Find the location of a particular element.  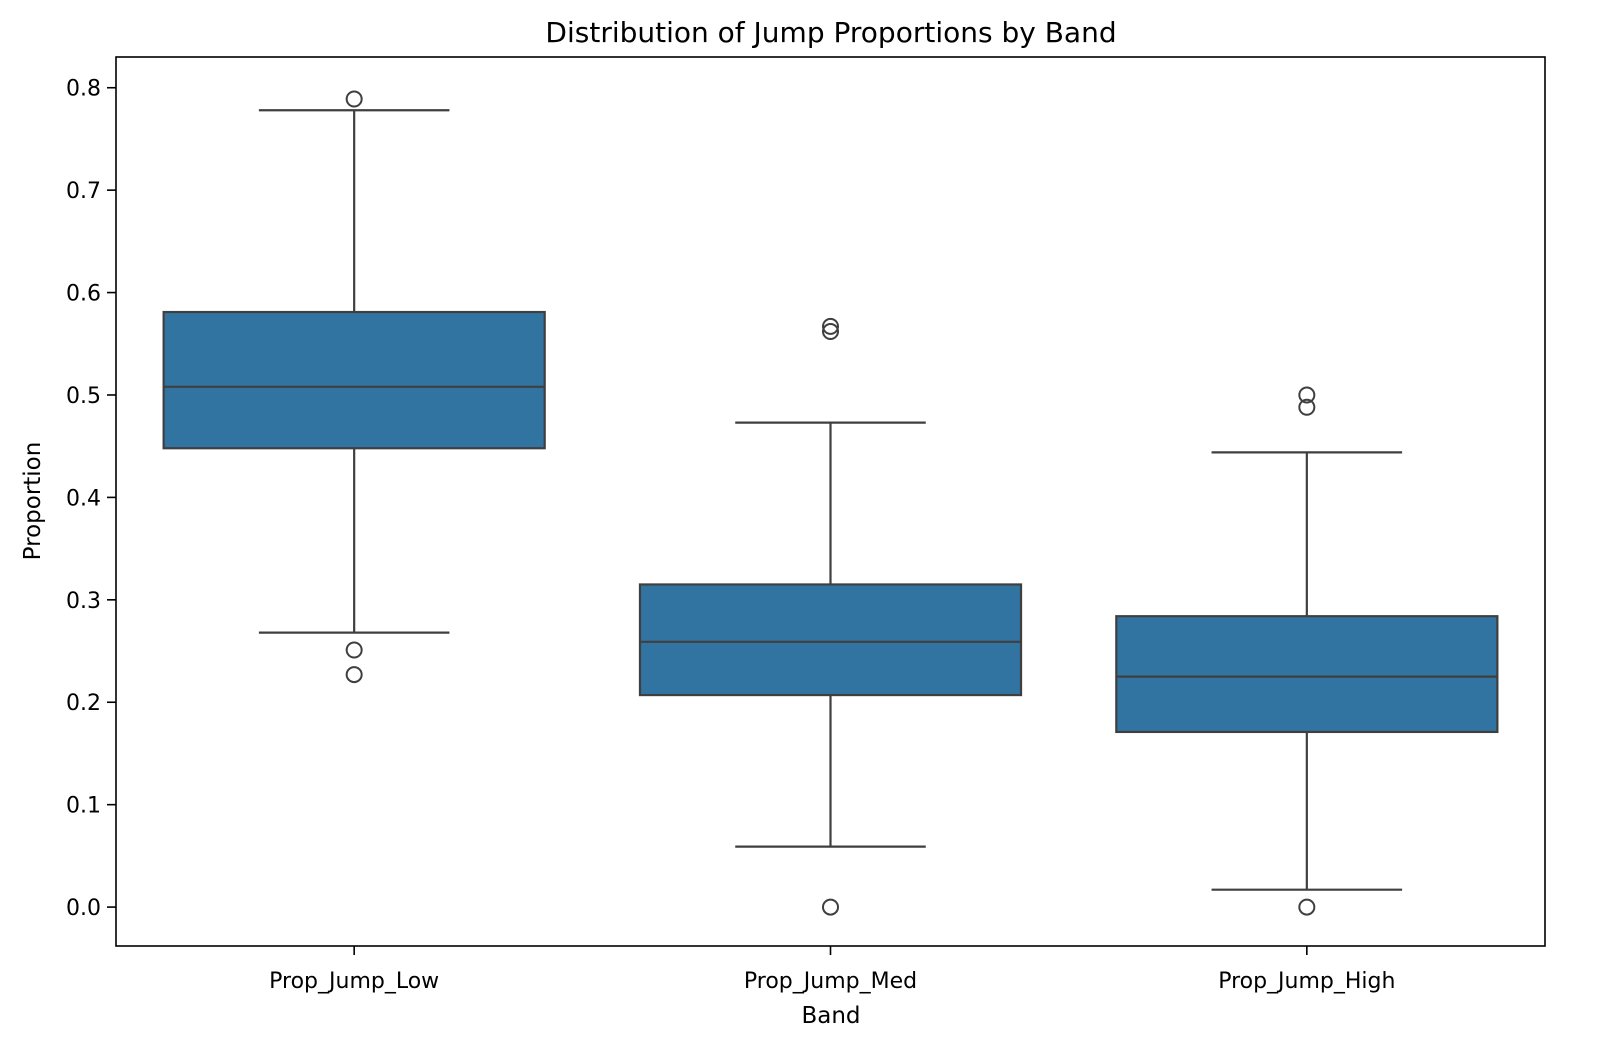

x-axis-label: Band is located at coordinates (830, 1016).